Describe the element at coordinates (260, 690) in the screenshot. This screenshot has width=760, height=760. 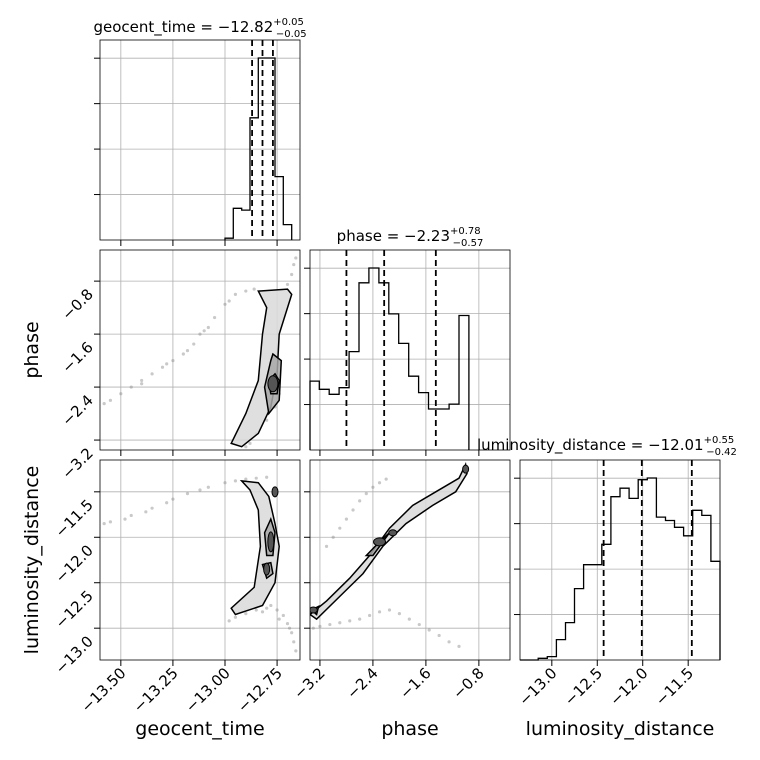
I see `x-tick-label: −12.75` at that location.